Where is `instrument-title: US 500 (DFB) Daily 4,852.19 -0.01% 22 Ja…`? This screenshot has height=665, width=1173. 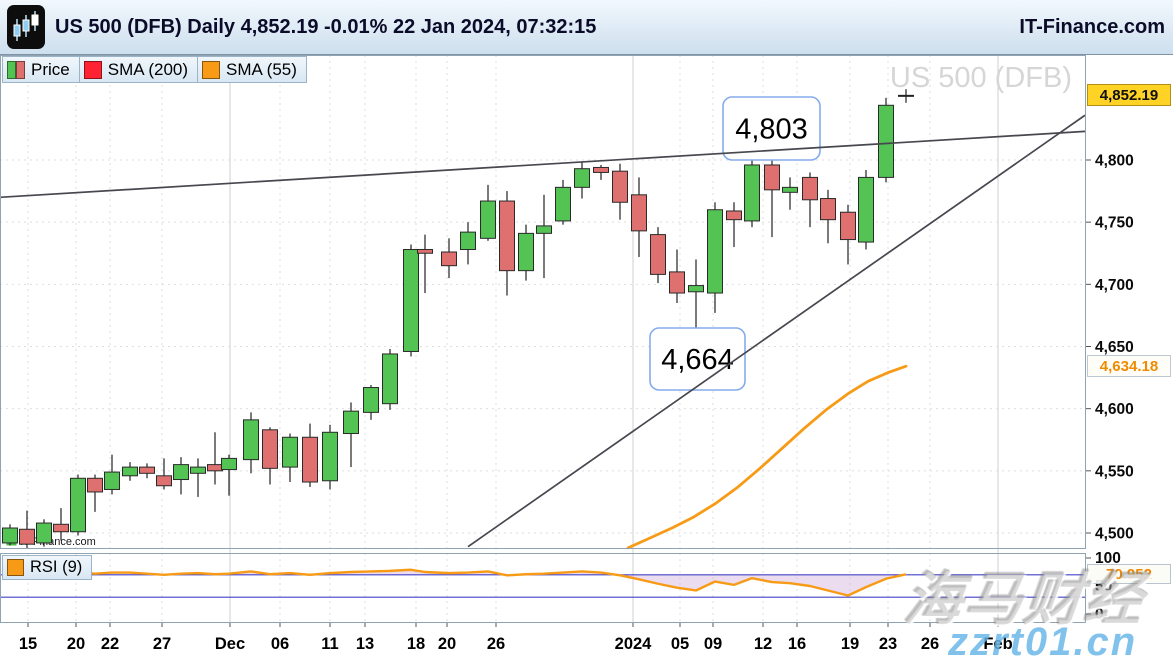 instrument-title: US 500 (DFB) Daily 4,852.19 -0.01% 22 Ja… is located at coordinates (326, 26).